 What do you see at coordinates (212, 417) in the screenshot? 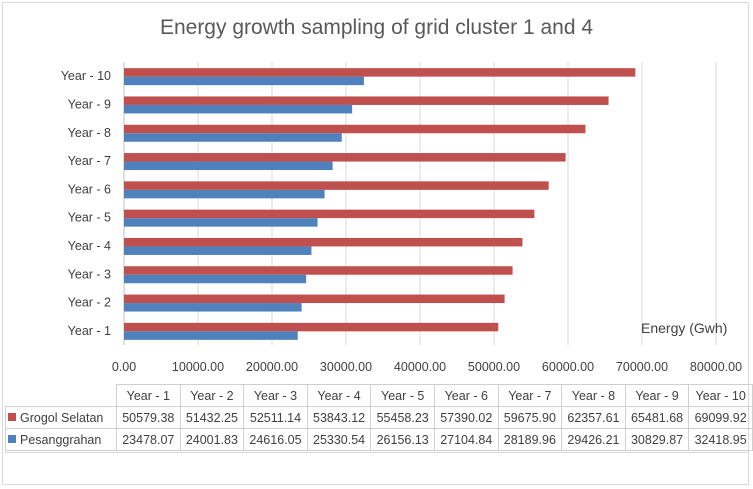
I see `table-cell: 51432.25` at bounding box center [212, 417].